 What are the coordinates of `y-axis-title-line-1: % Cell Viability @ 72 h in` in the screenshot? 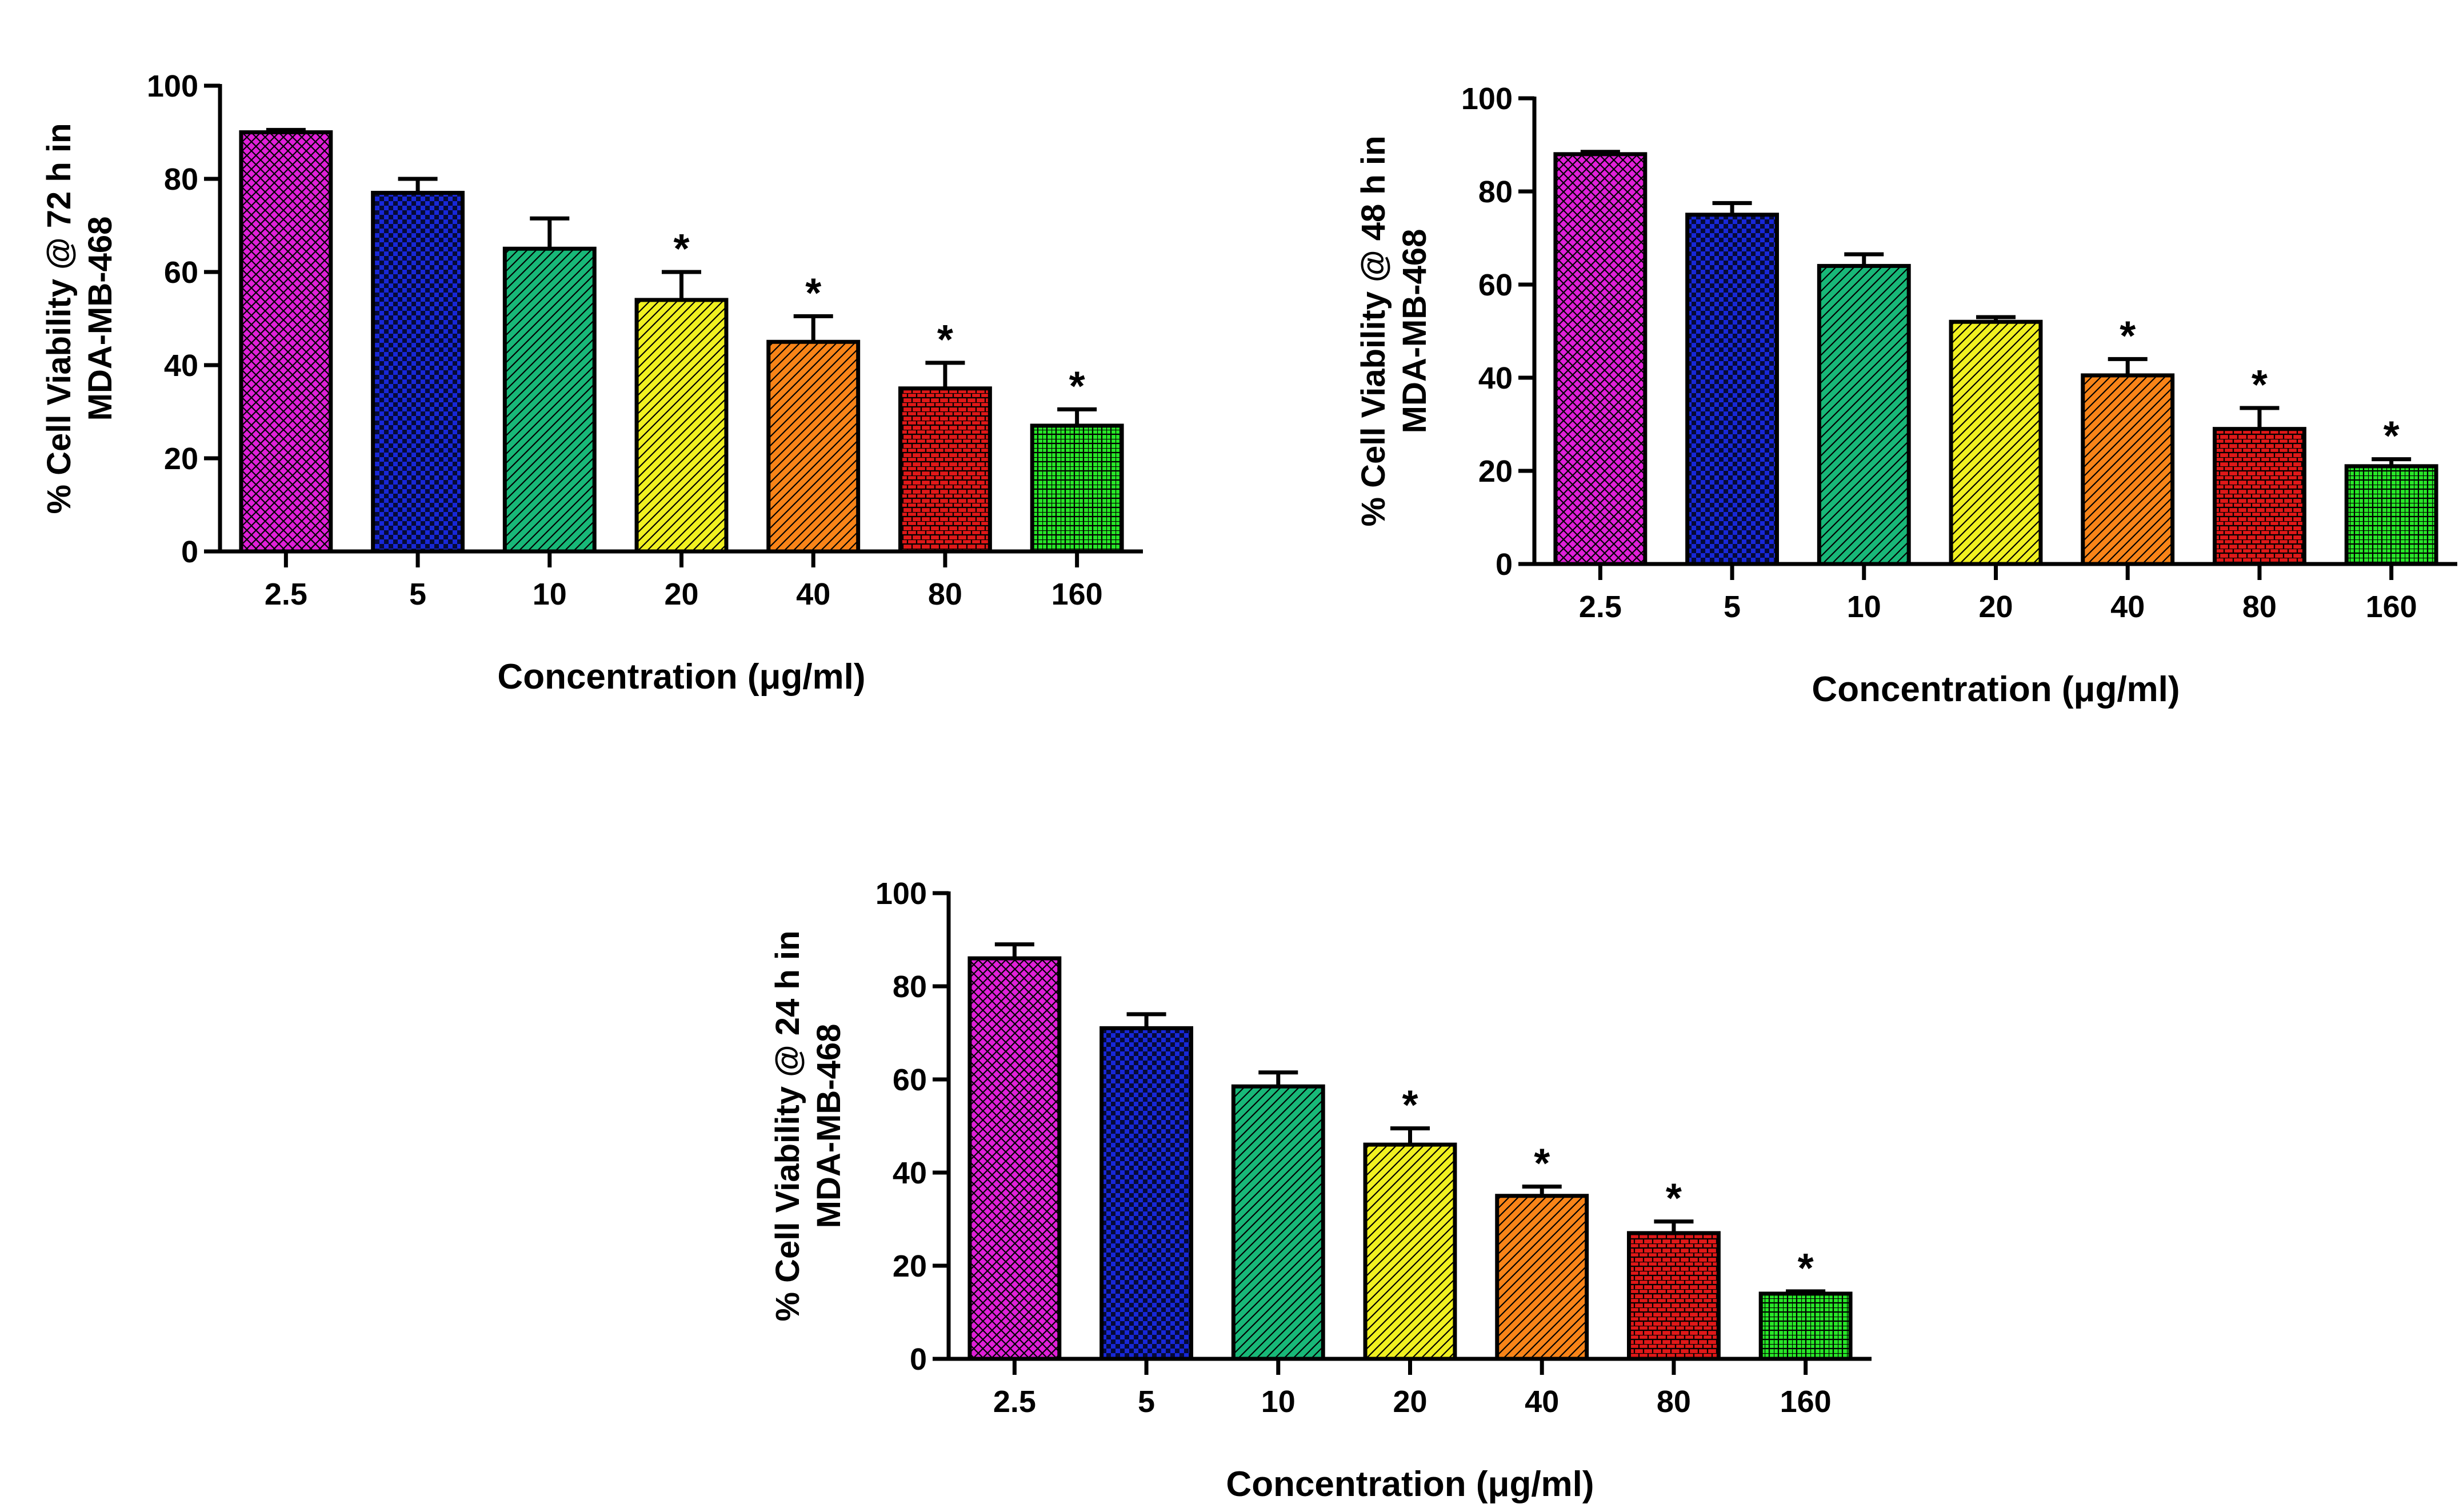 It's located at (60, 318).